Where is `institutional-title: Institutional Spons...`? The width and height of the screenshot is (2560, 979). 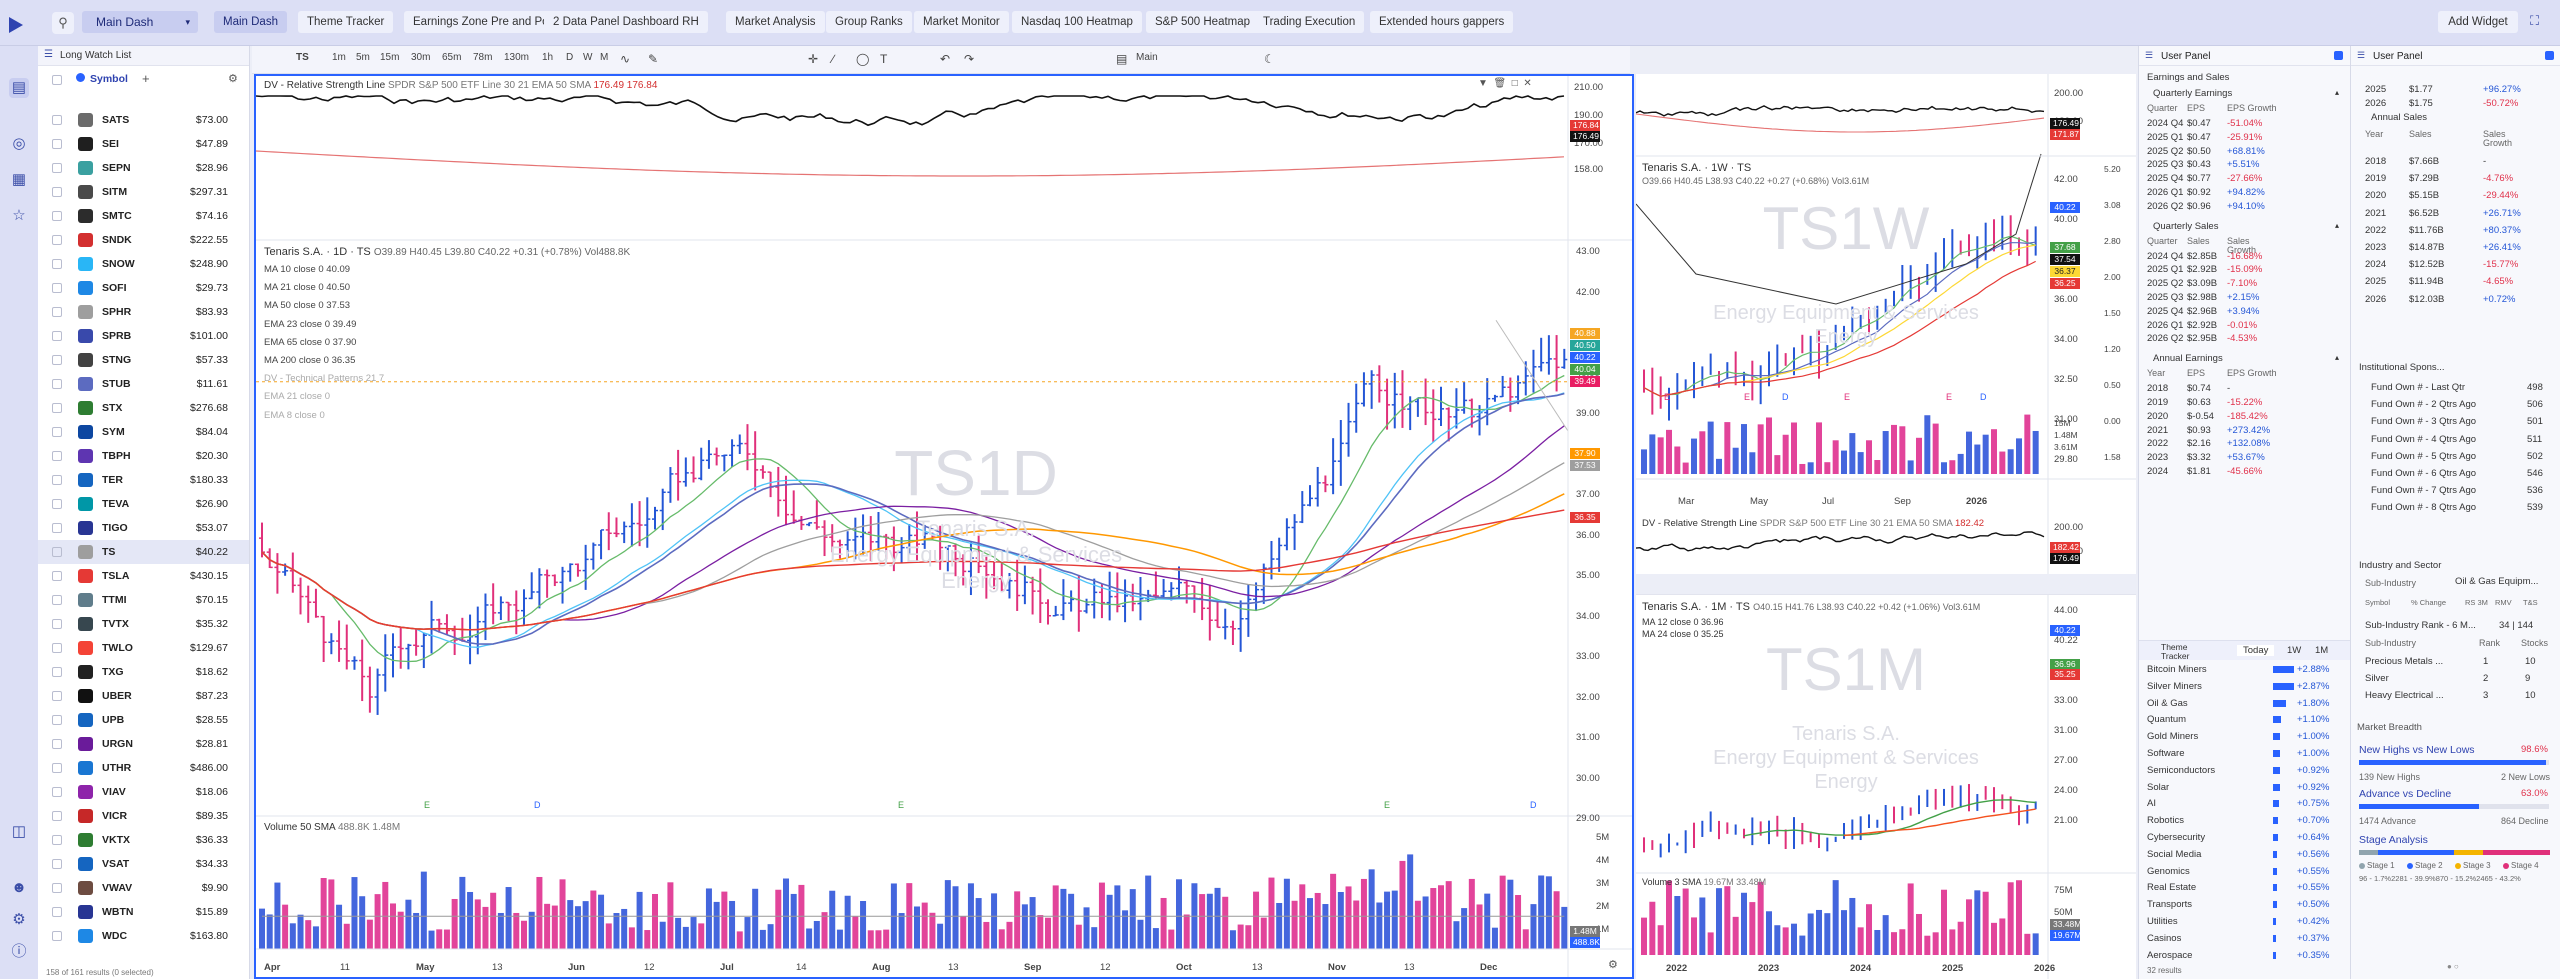
institutional-title: Institutional Spons... is located at coordinates (2402, 367).